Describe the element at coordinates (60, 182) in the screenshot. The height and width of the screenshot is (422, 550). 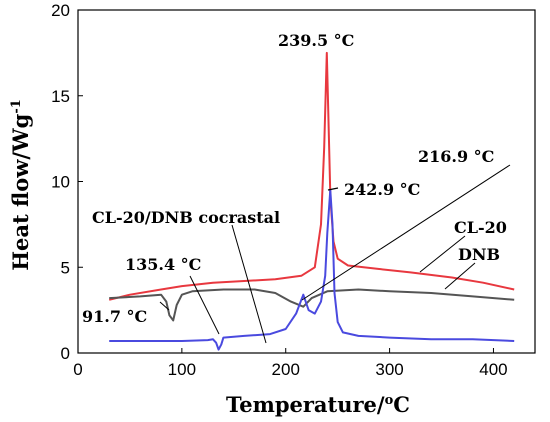
I see `y-tick-label: 10` at that location.